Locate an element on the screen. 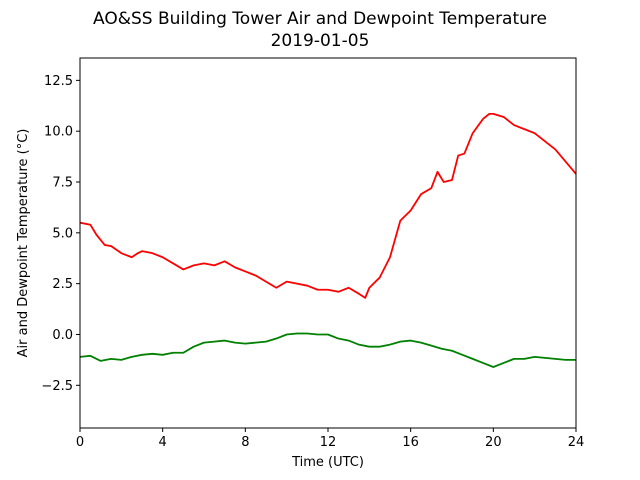 This screenshot has height=480, width=640. y-axis-label: Air and Dewpoint Temperature (°C) is located at coordinates (23, 243).